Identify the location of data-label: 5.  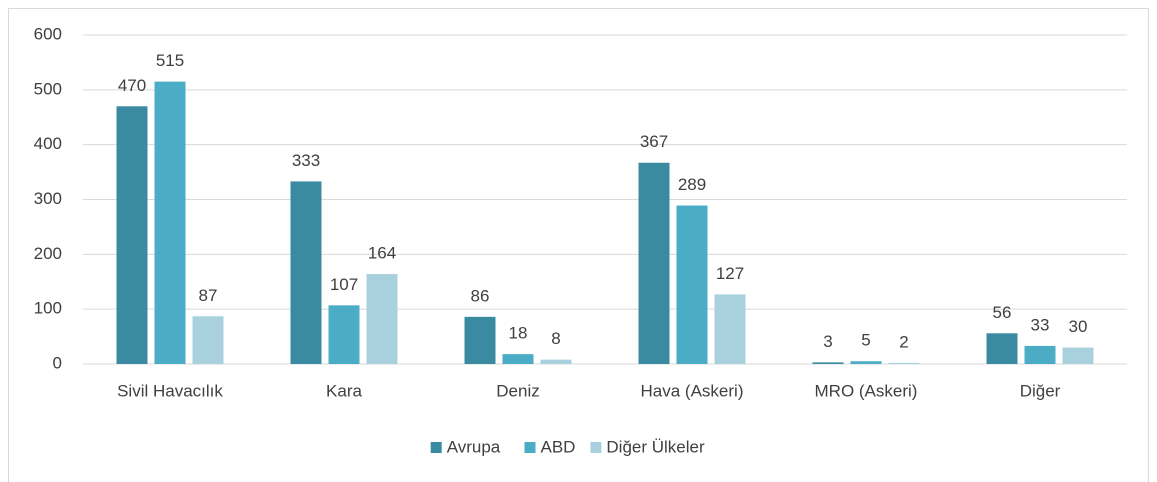
(865, 340).